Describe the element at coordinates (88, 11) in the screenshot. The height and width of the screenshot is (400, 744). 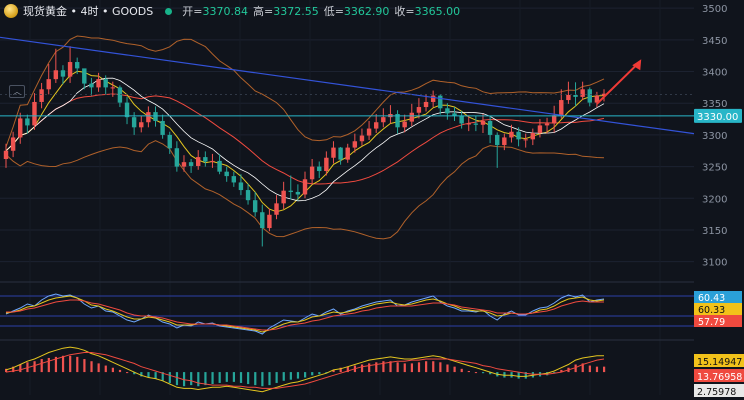
I see `symbol-title: 现货黄金 • 4时 • GOODS` at that location.